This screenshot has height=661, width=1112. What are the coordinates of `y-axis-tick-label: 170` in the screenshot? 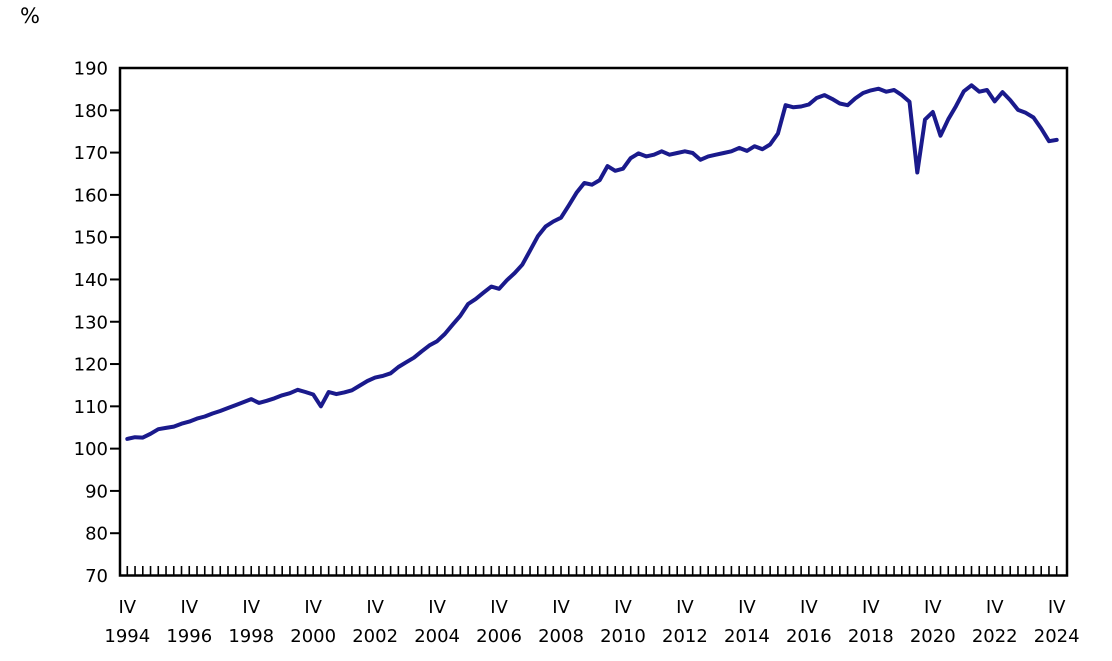 It's located at (91, 153).